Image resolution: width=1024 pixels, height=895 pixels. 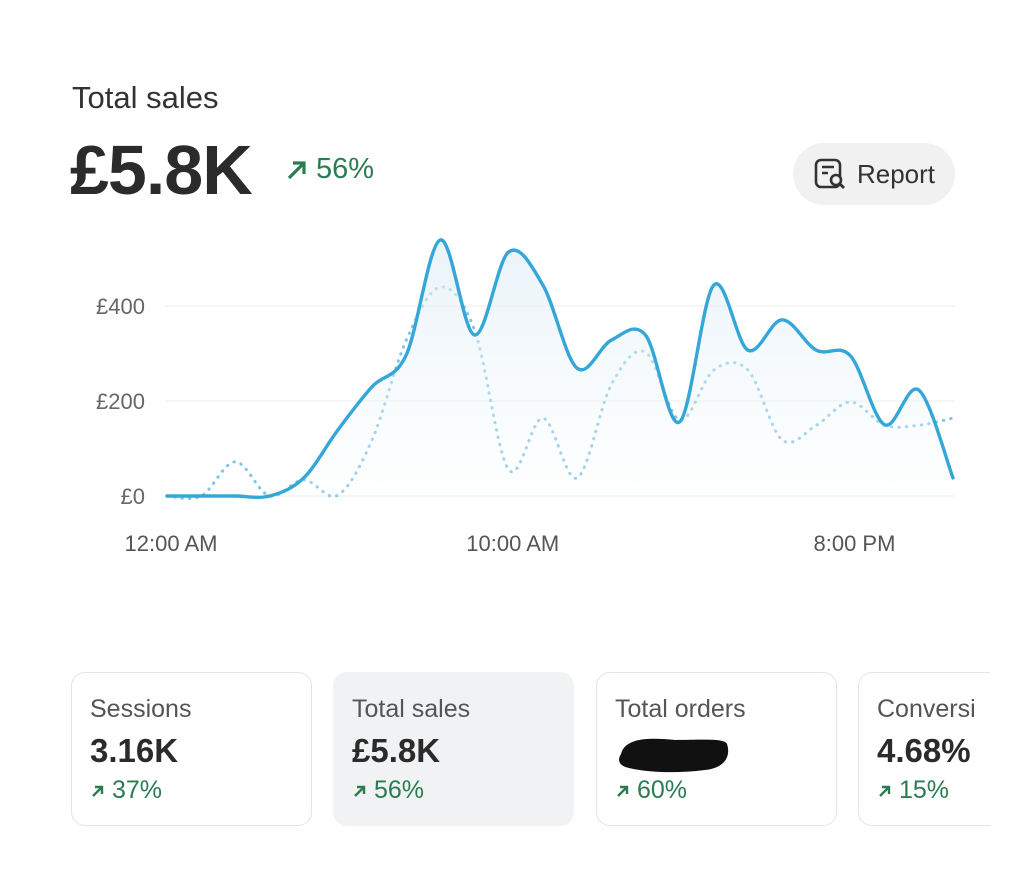 I want to click on report-label: Report, so click(x=896, y=173).